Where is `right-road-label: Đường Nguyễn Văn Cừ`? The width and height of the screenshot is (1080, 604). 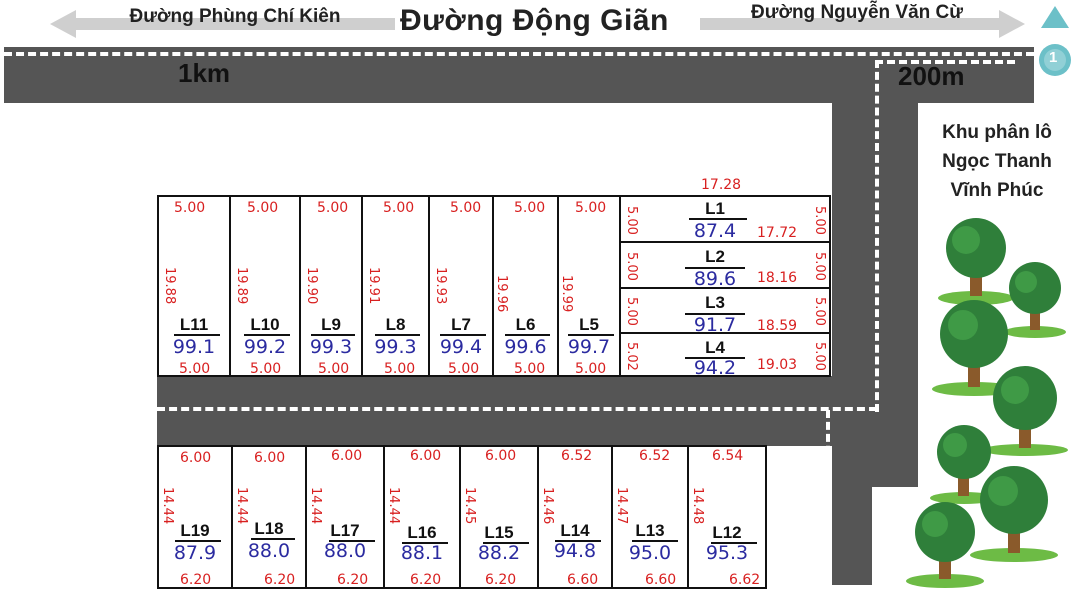 right-road-label: Đường Nguyễn Văn Cừ is located at coordinates (857, 12).